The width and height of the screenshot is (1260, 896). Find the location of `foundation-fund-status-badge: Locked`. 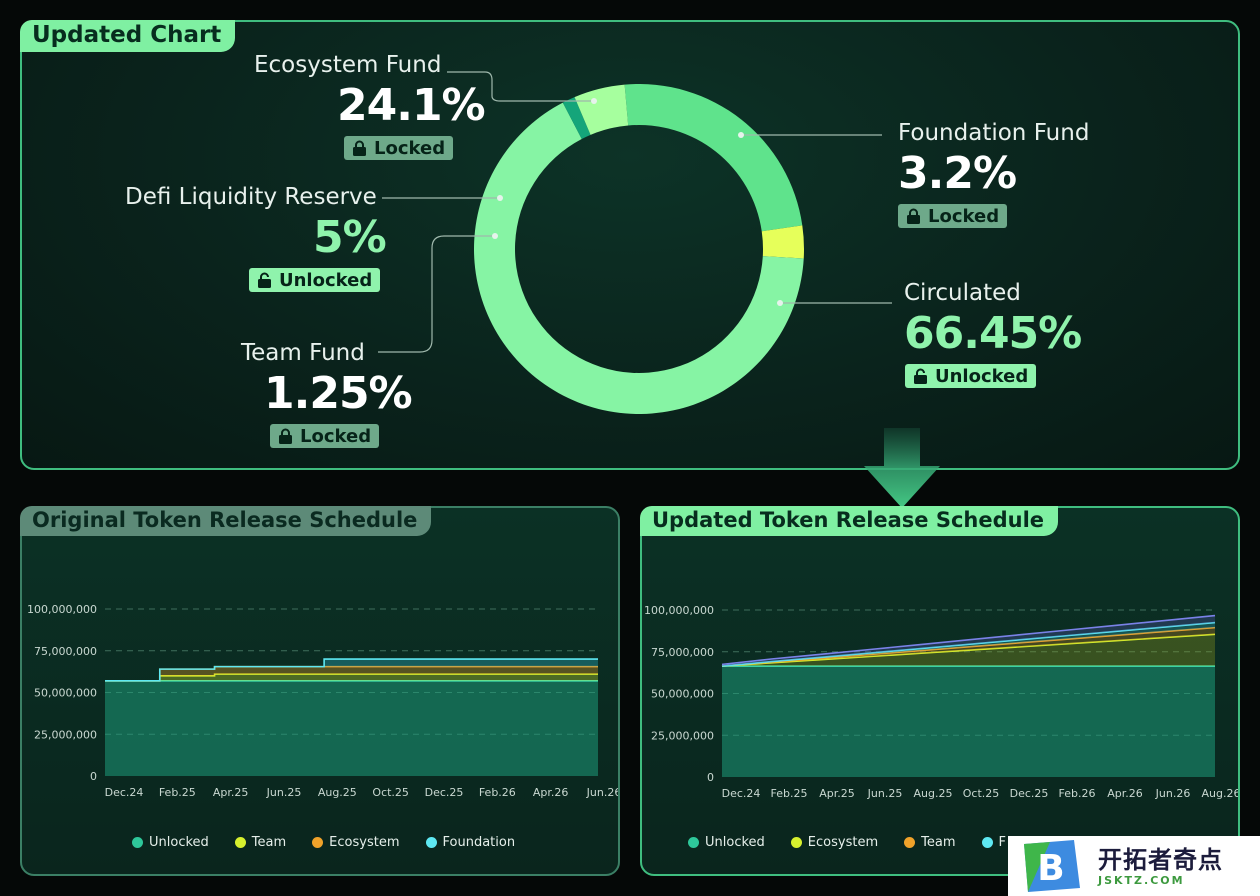

foundation-fund-status-badge: Locked is located at coordinates (953, 216).